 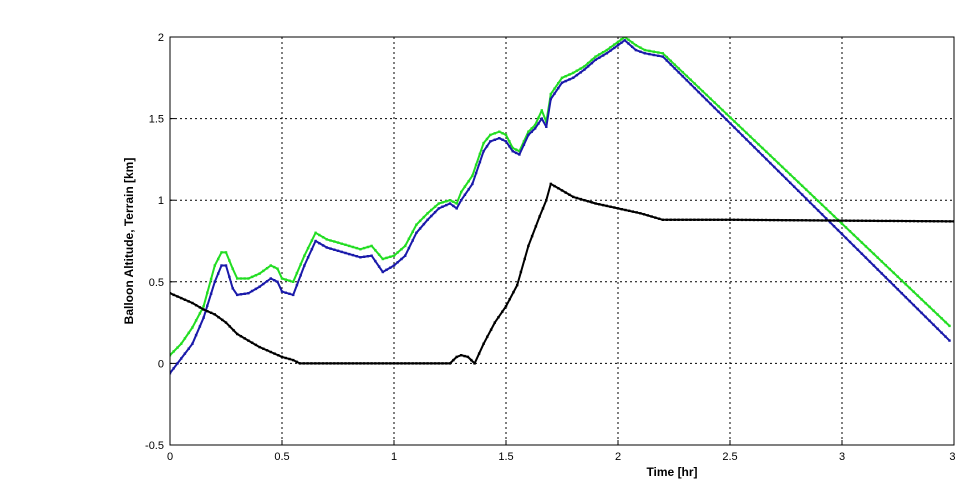 I want to click on y-tick-label: 2, so click(x=161, y=38).